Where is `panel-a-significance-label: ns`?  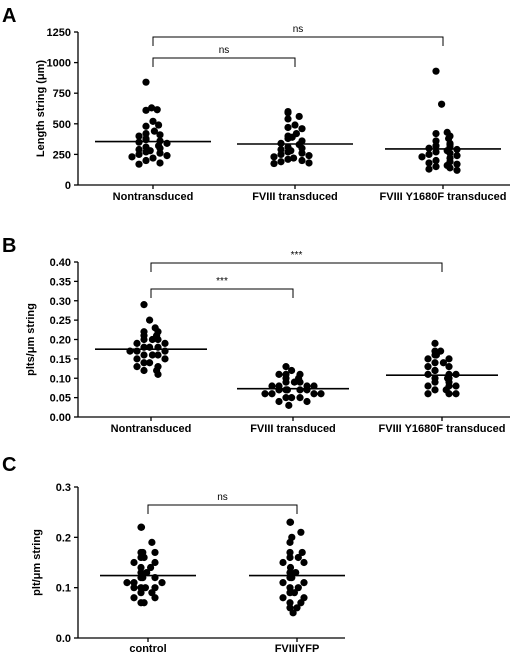
panel-a-significance-label: ns is located at coordinates (298, 29).